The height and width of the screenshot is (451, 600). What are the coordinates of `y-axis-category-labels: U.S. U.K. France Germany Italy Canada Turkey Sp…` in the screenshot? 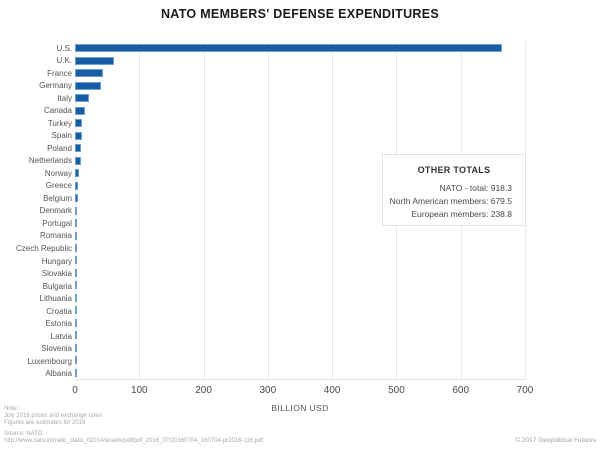 It's located at (36, 211).